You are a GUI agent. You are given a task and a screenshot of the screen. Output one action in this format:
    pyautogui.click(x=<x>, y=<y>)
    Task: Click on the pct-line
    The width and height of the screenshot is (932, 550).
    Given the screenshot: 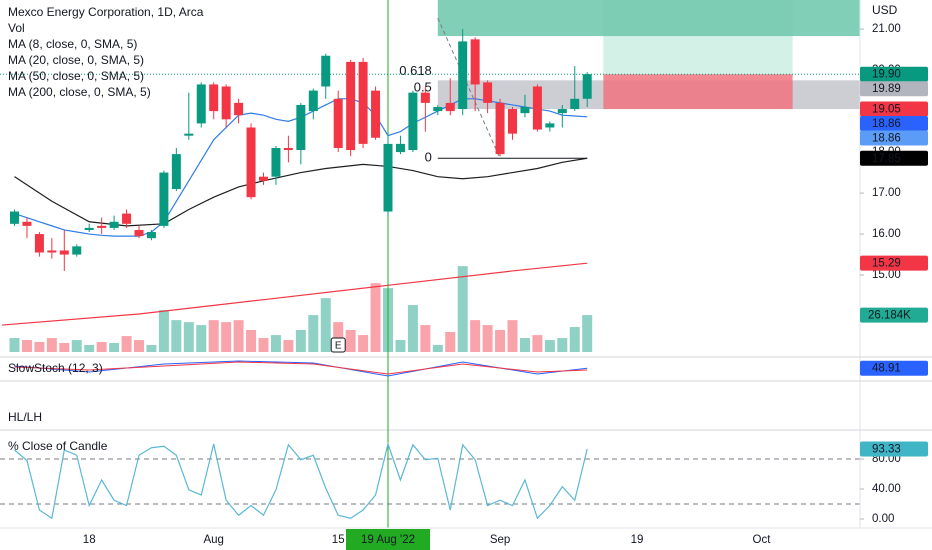 What is the action you would take?
    pyautogui.click(x=301, y=480)
    